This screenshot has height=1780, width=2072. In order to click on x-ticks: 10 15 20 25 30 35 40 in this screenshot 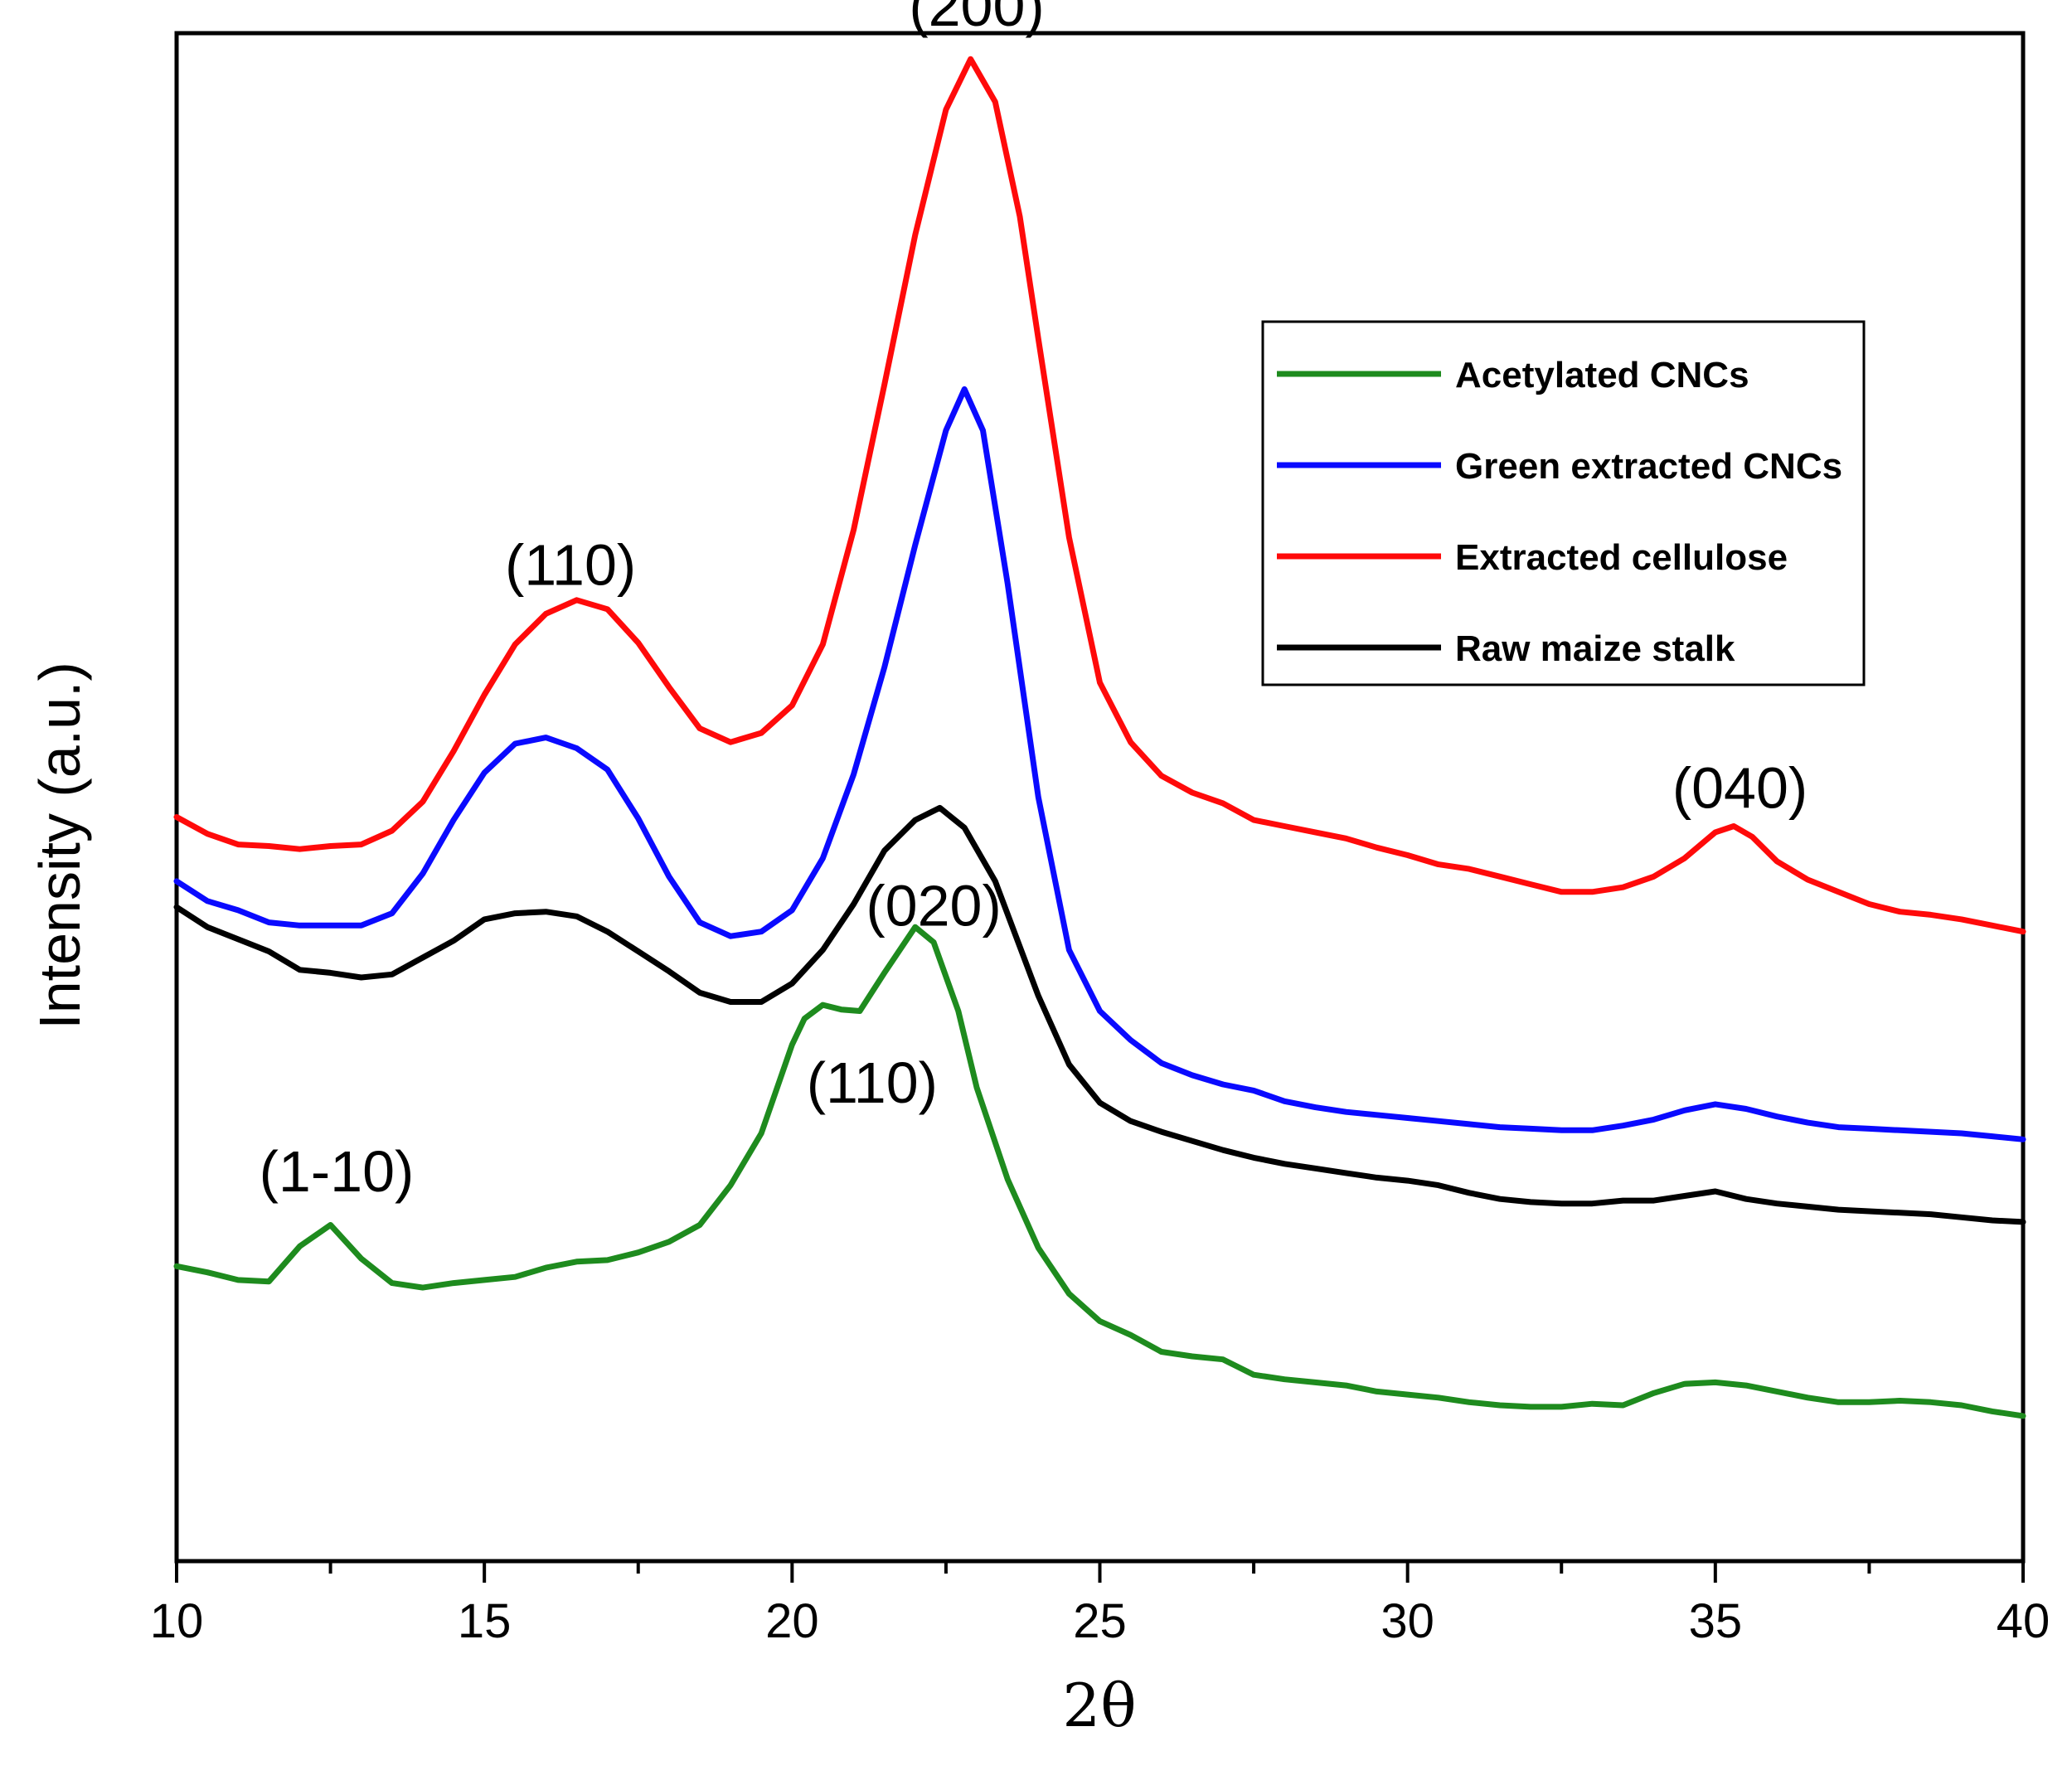, I will do `click(1100, 1604)`.